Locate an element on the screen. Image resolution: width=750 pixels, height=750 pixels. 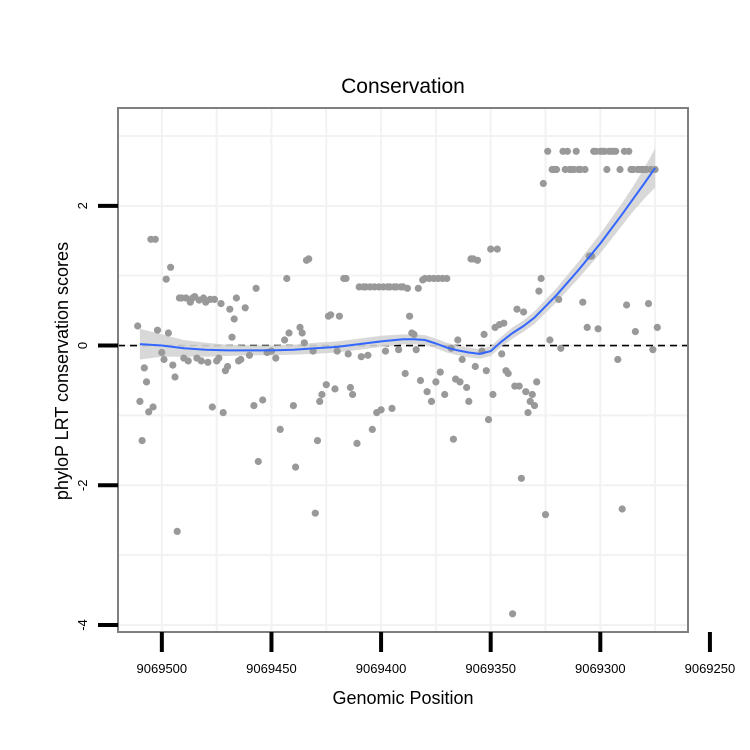
x-tick-label: 9069250 is located at coordinates (710, 668).